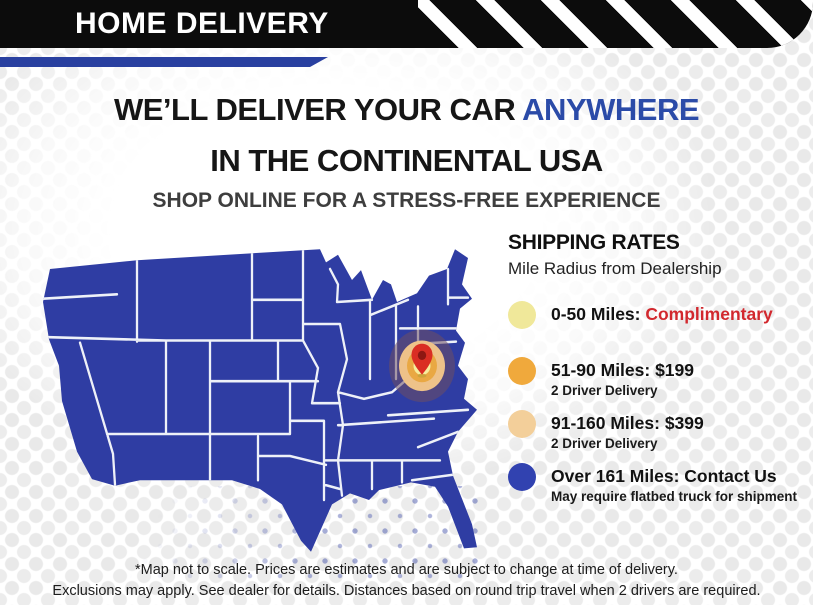 Image resolution: width=813 pixels, height=605 pixels. I want to click on rate-item-0-50: 0-50 Miles: Complimentary, so click(658, 315).